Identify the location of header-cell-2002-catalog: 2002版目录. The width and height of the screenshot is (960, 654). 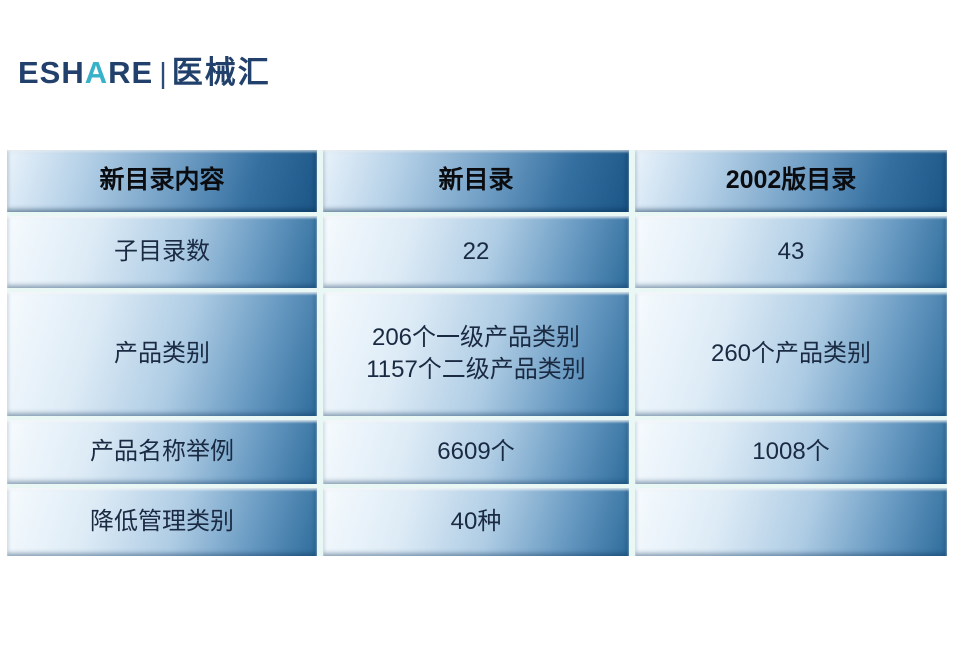
(791, 181).